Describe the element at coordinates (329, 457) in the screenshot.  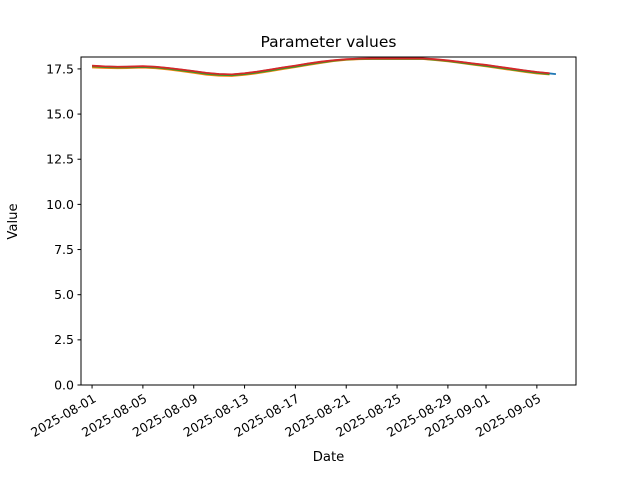
I see `x-axis-label: Date` at that location.